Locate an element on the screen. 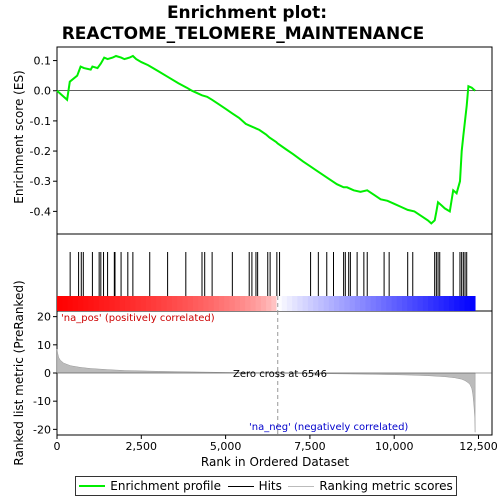  chart-title-line-1: Enrichment plot: is located at coordinates (247, 13).